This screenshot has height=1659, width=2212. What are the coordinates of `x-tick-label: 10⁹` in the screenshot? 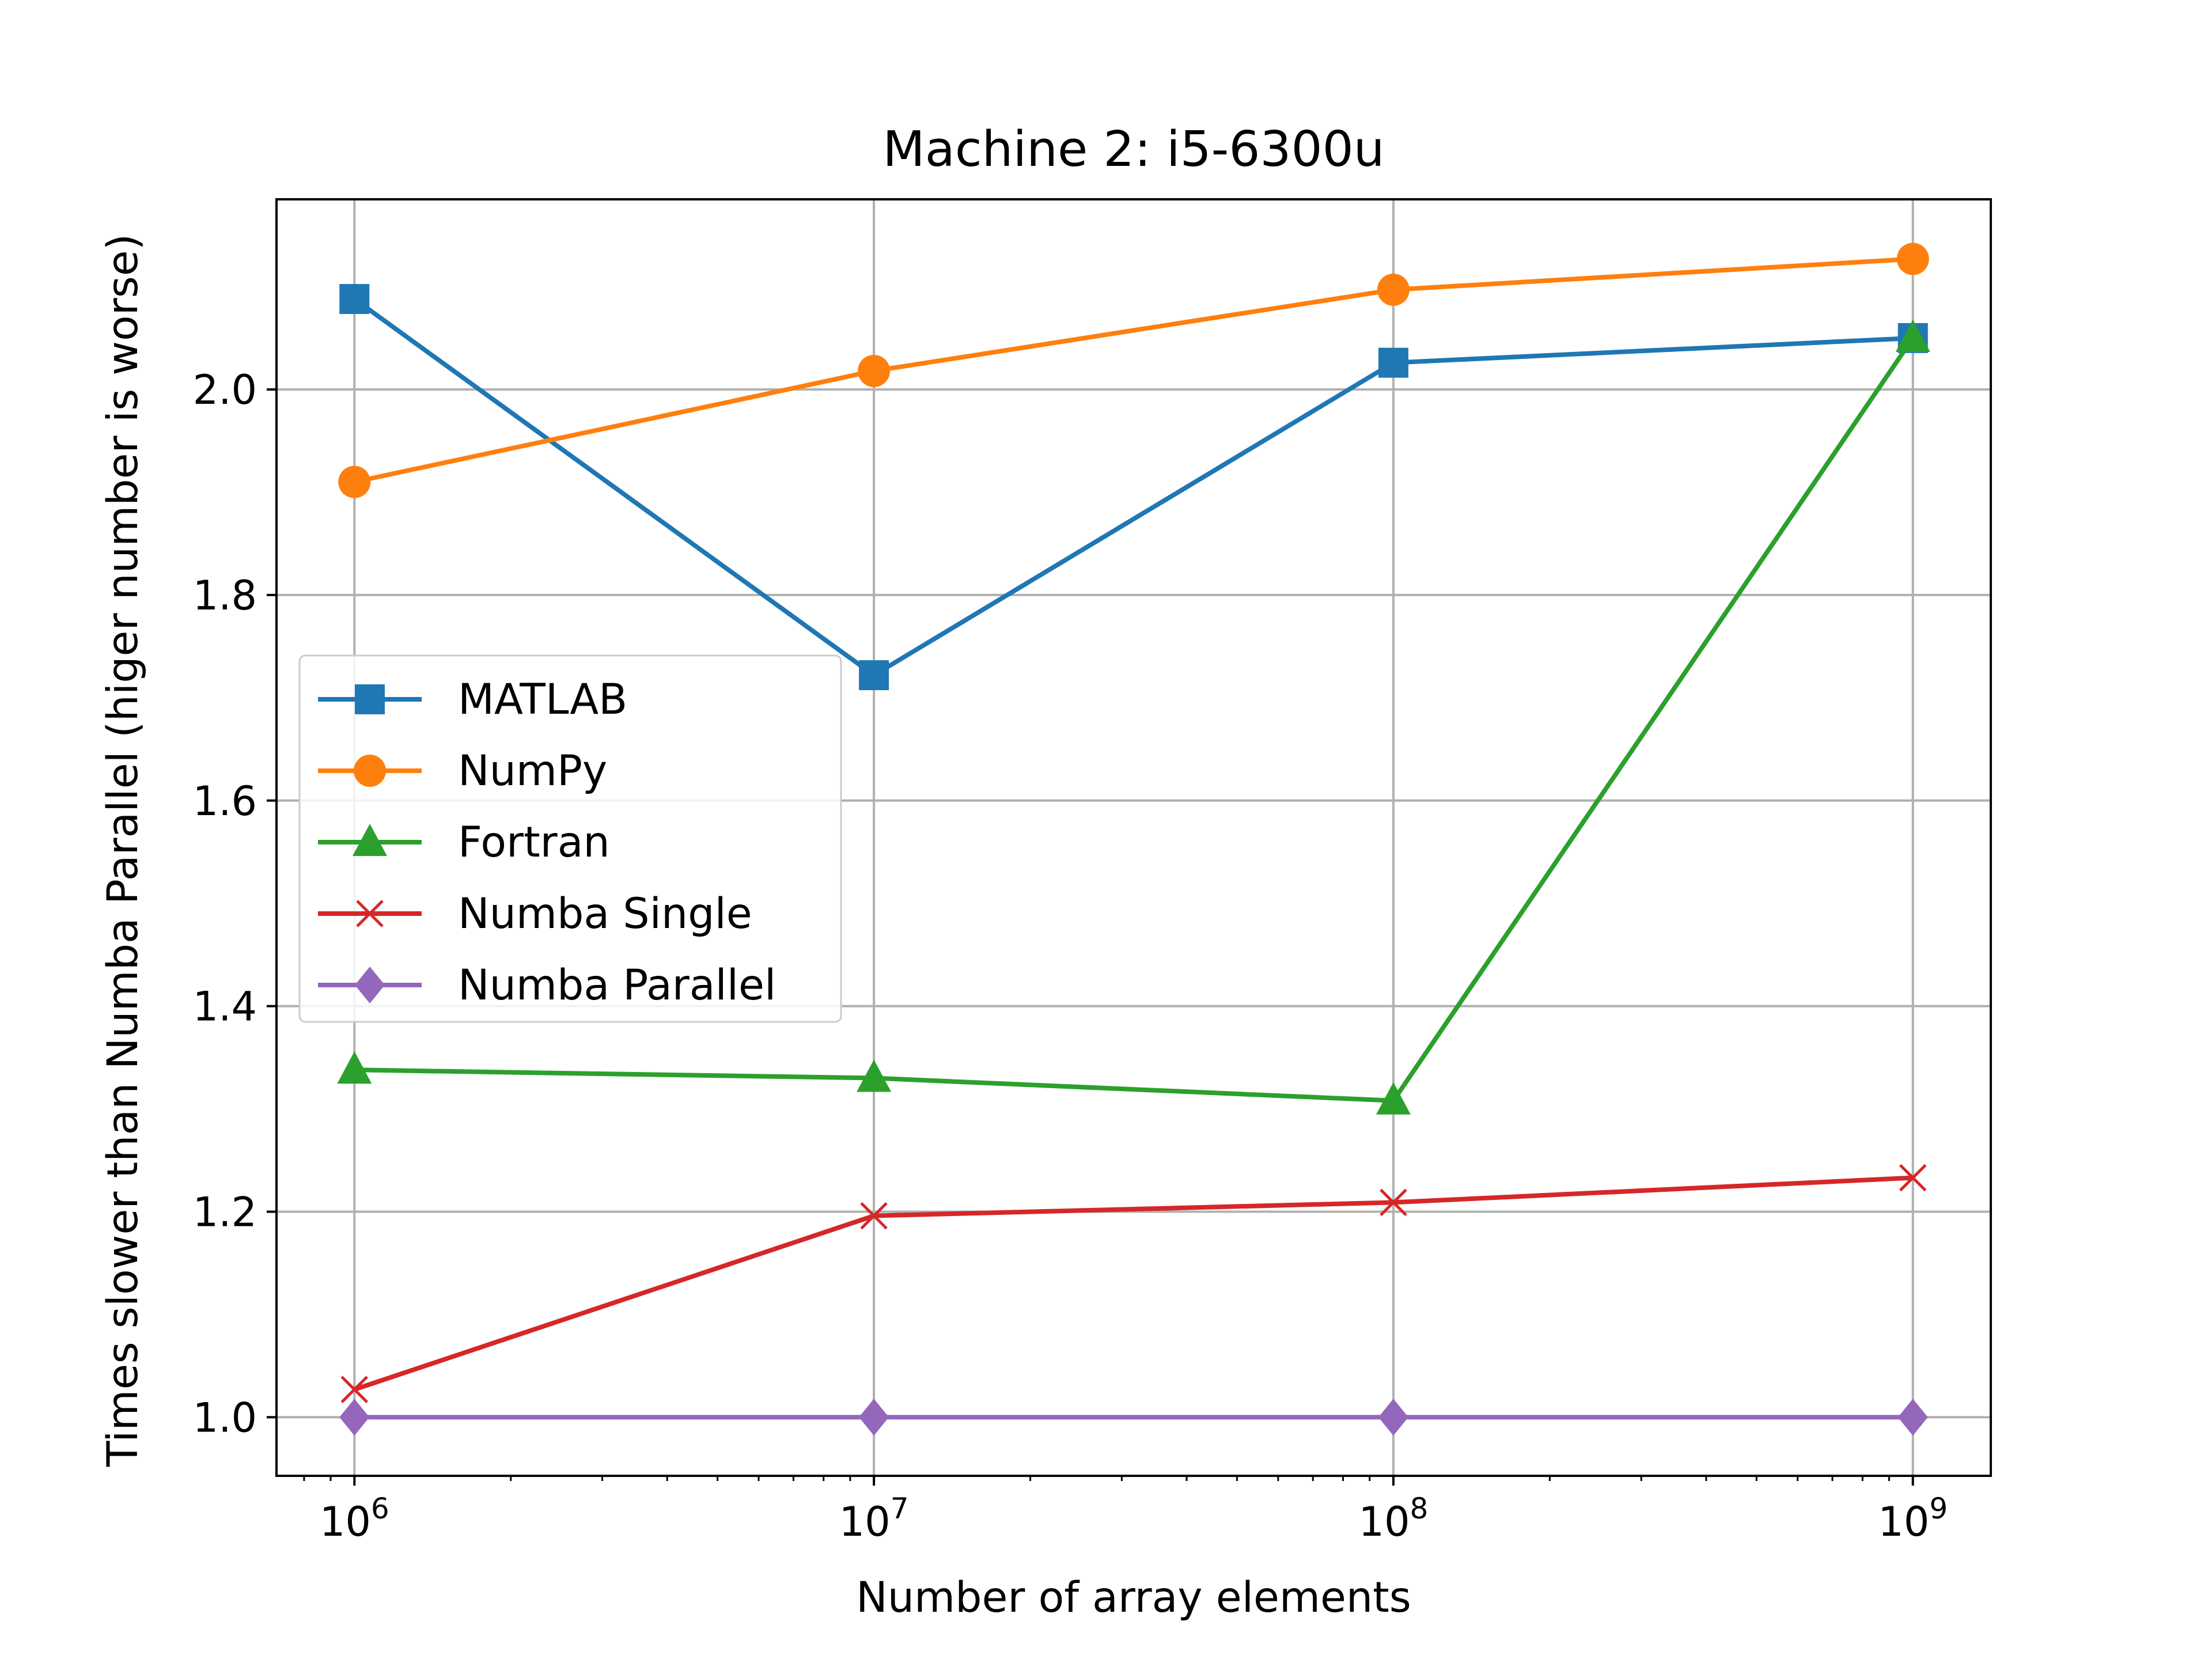 It's located at (1913, 1519).